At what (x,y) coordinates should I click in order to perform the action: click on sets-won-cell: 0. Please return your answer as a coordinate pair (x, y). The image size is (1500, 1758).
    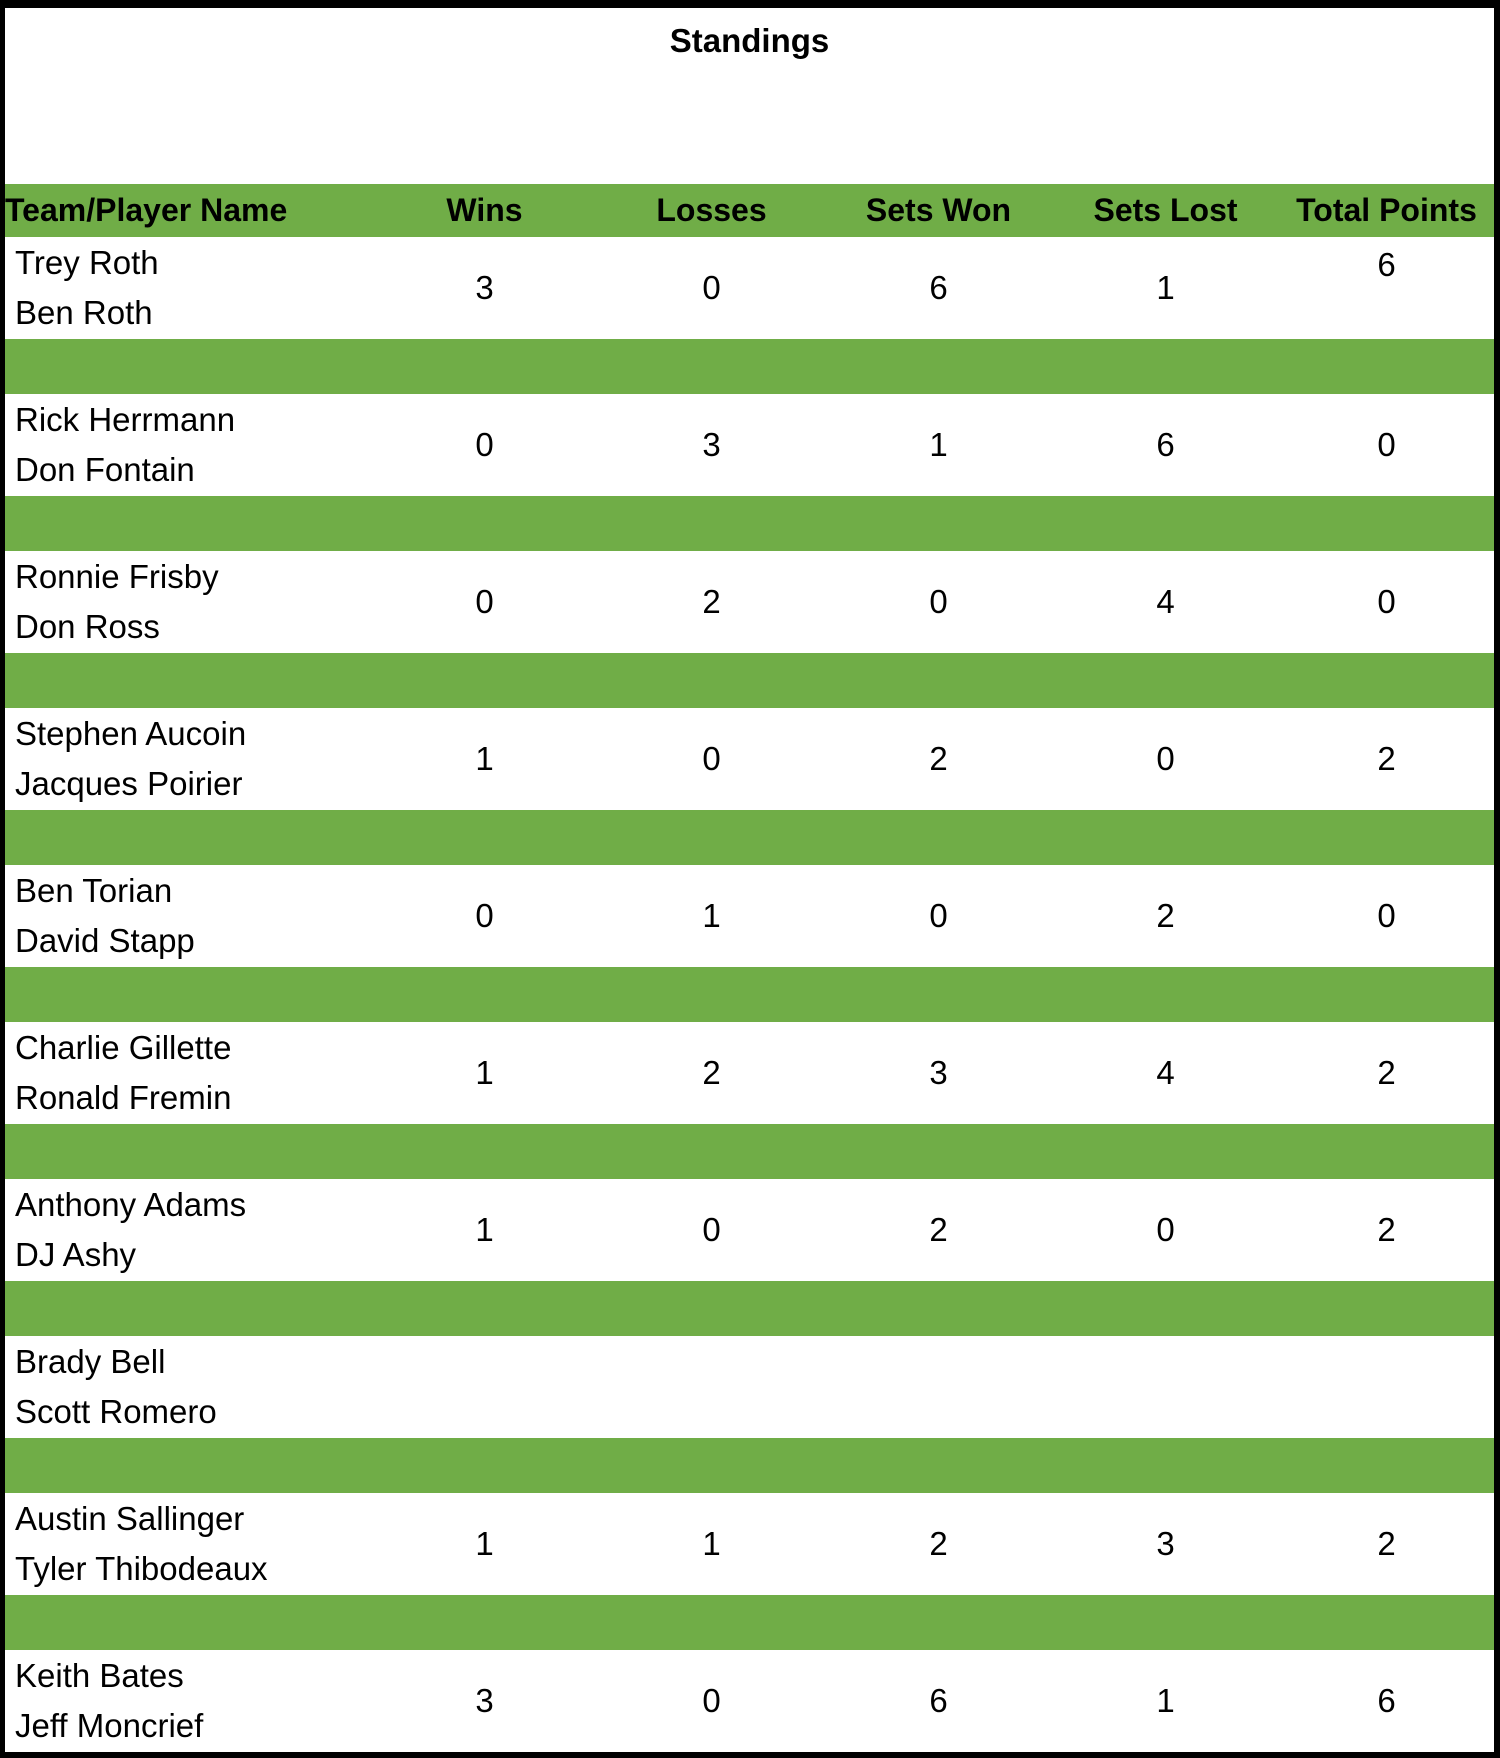
    Looking at the image, I should click on (938, 601).